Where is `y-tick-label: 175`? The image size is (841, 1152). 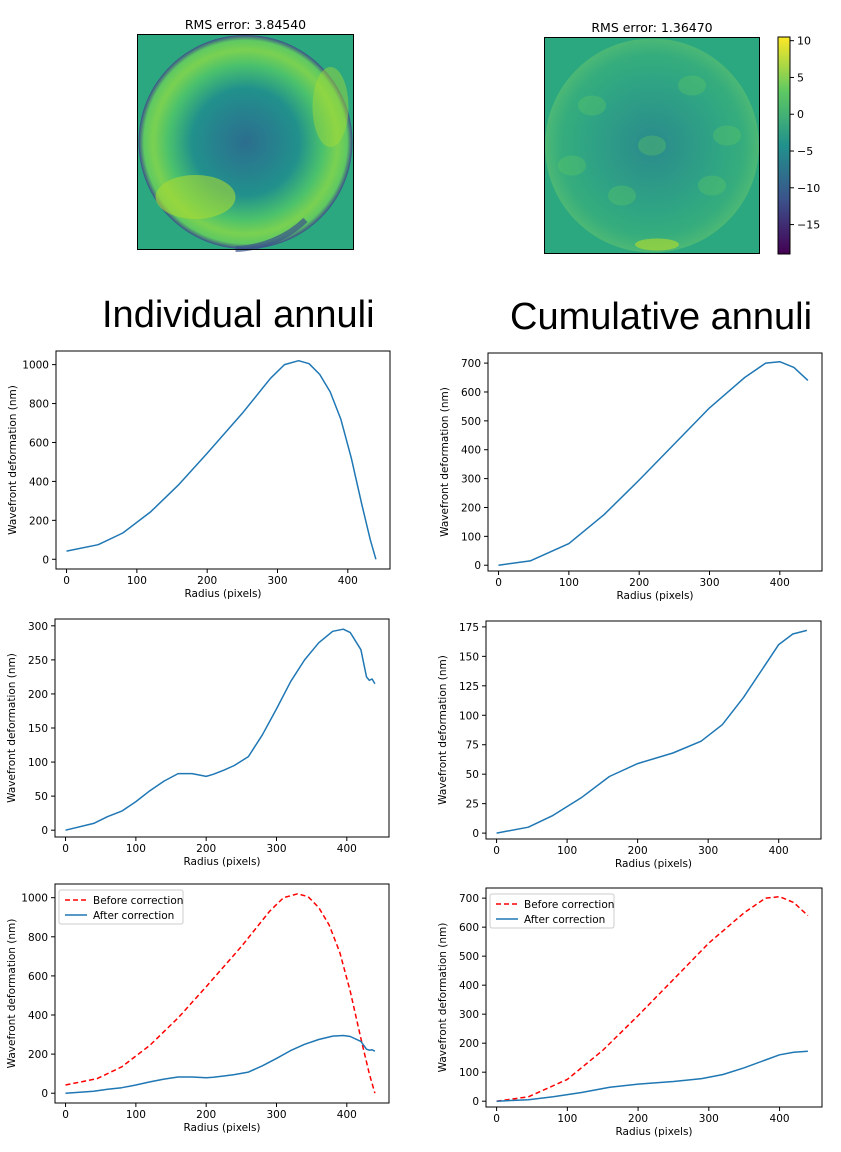 y-tick-label: 175 is located at coordinates (469, 628).